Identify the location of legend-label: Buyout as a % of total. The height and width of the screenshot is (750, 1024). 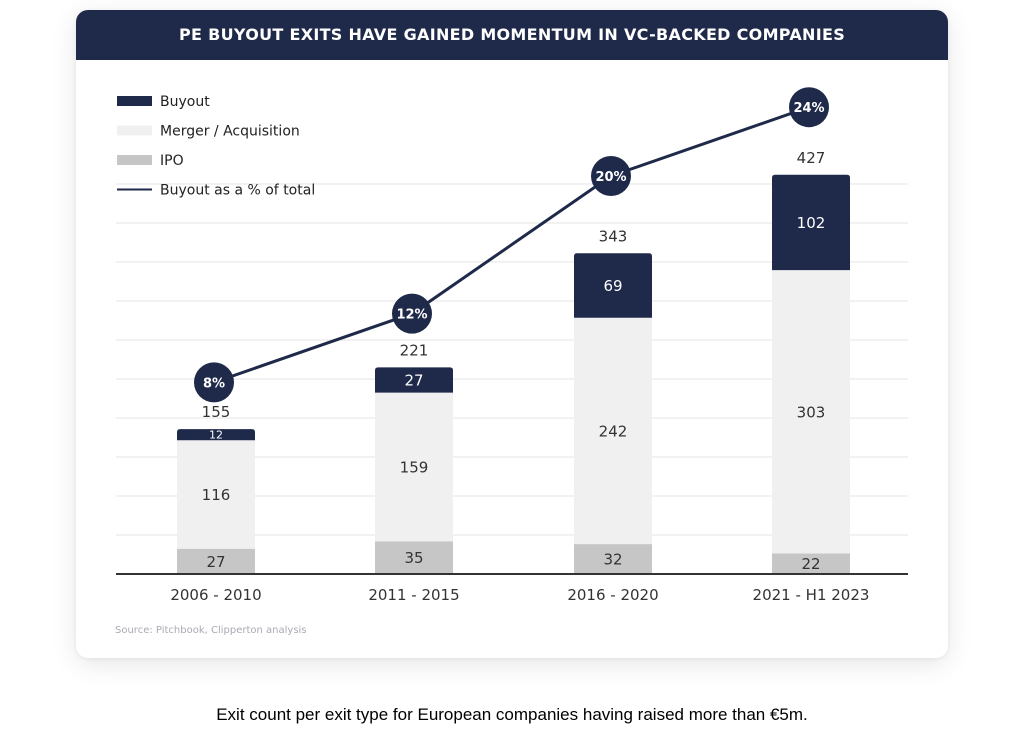
(237, 191).